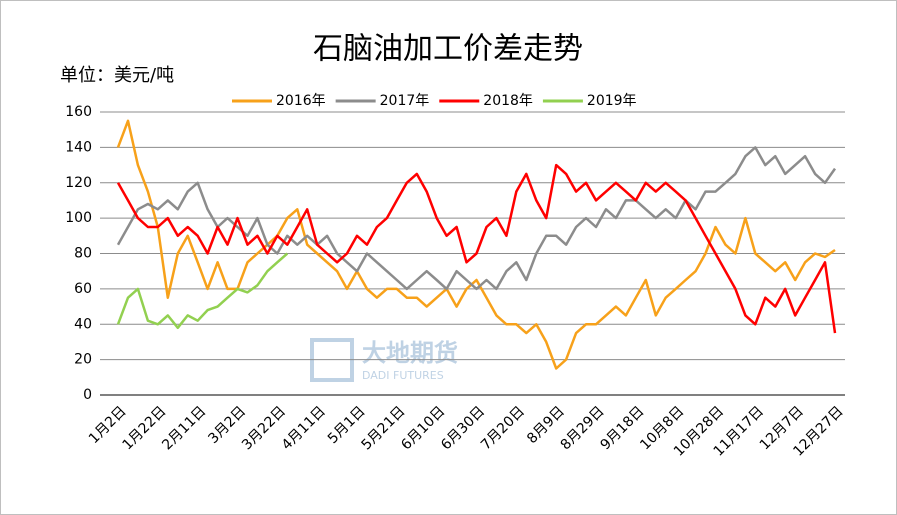 This screenshot has width=897, height=515. I want to click on y-tick-label: 0, so click(87, 395).